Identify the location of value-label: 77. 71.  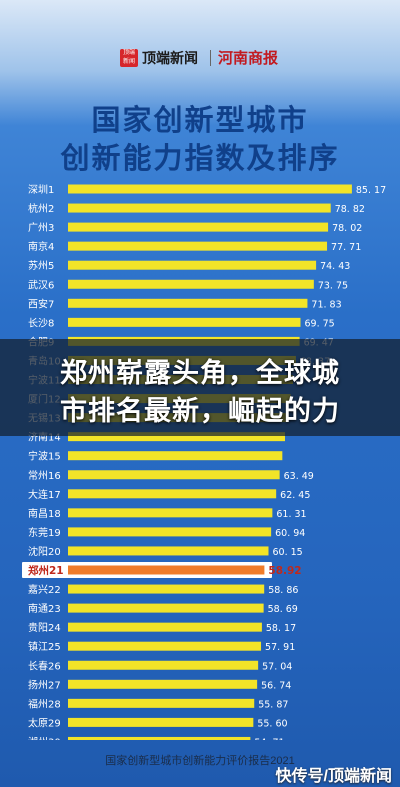
(346, 247).